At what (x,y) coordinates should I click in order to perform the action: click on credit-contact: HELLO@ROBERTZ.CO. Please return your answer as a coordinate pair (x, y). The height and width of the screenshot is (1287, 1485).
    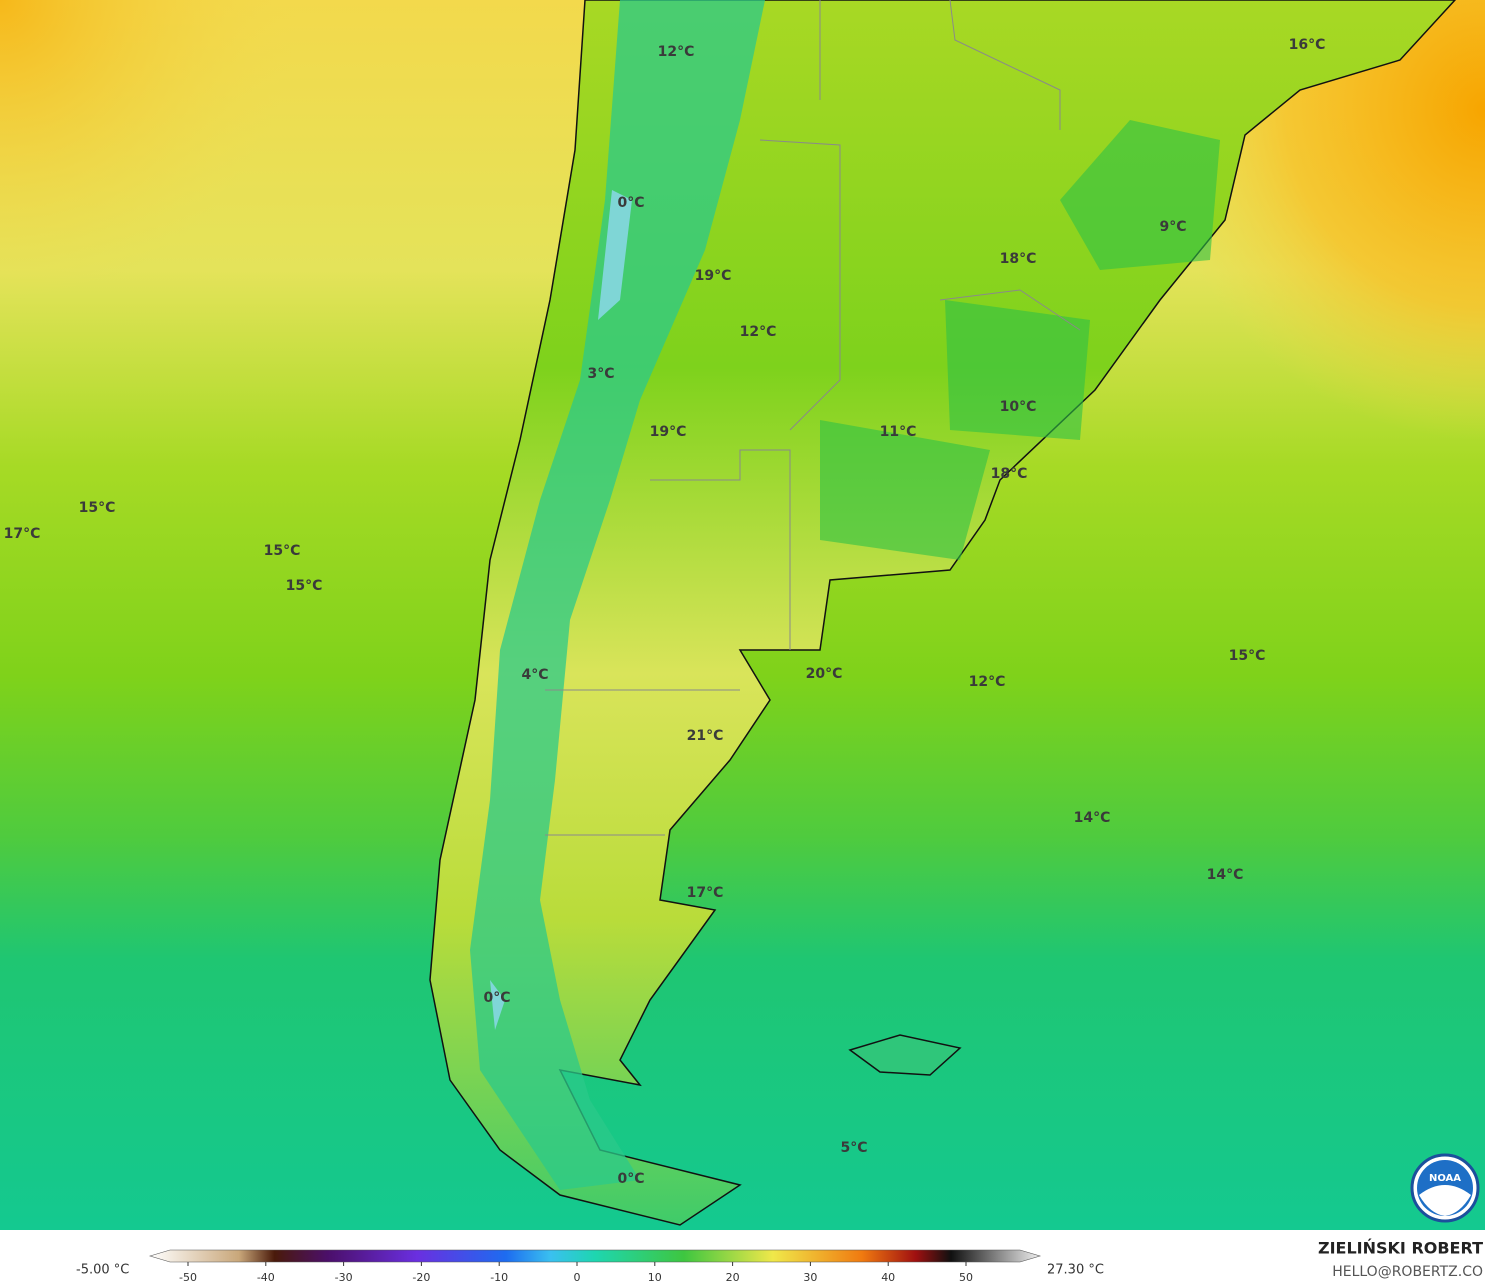
    Looking at the image, I should click on (1407, 1272).